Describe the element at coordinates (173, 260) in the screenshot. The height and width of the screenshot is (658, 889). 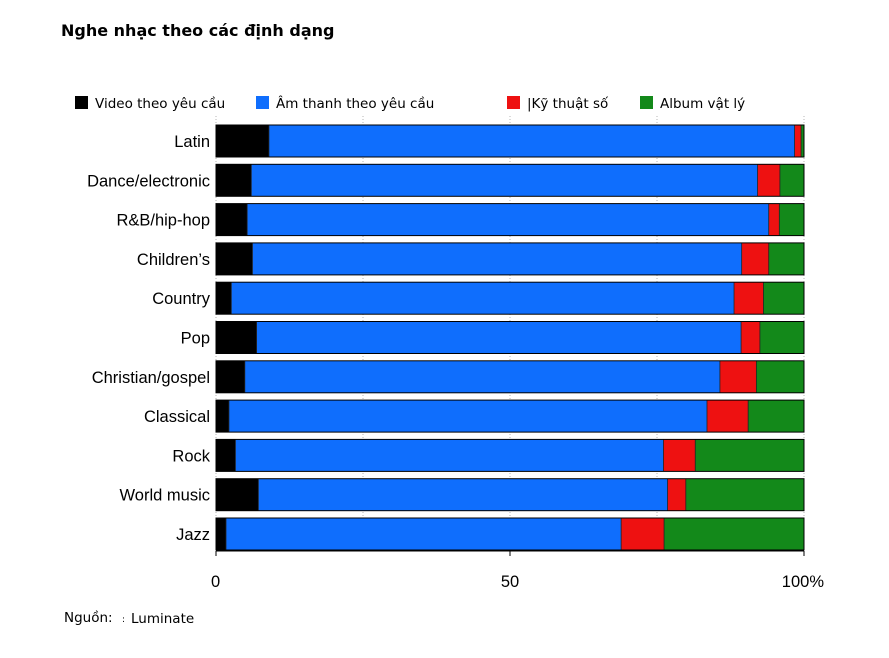
I see `category-label-children-s: Children’s` at that location.